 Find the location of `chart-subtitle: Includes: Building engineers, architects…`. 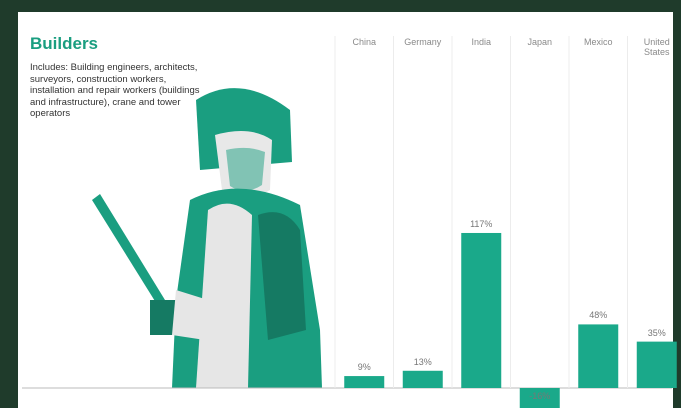

chart-subtitle: Includes: Building engineers, architects… is located at coordinates (115, 90).